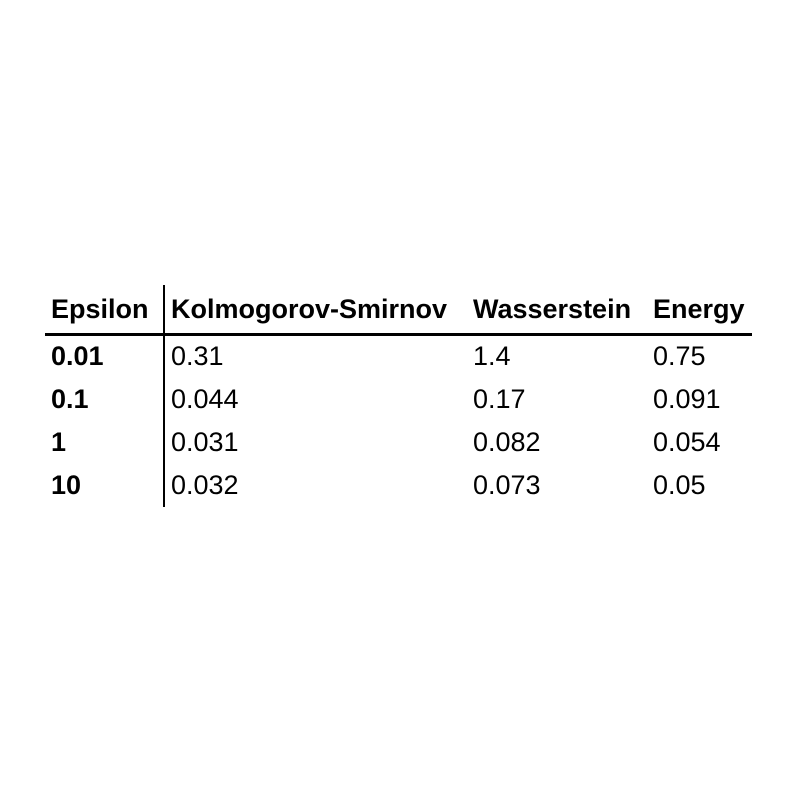 This screenshot has height=800, width=800. I want to click on cell-energy: 0.05, so click(679, 484).